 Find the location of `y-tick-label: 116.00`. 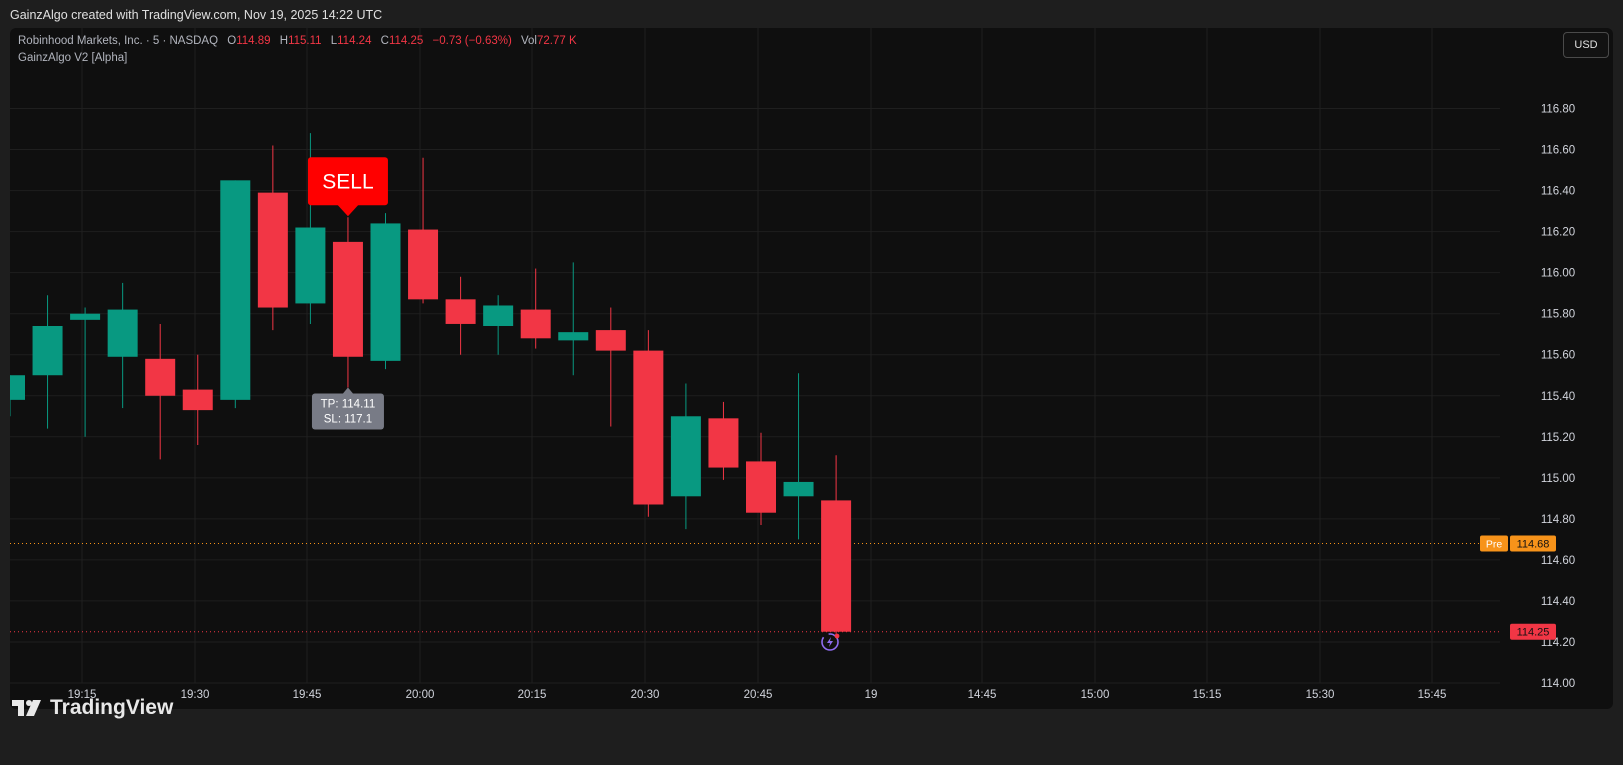

y-tick-label: 116.00 is located at coordinates (1558, 274).